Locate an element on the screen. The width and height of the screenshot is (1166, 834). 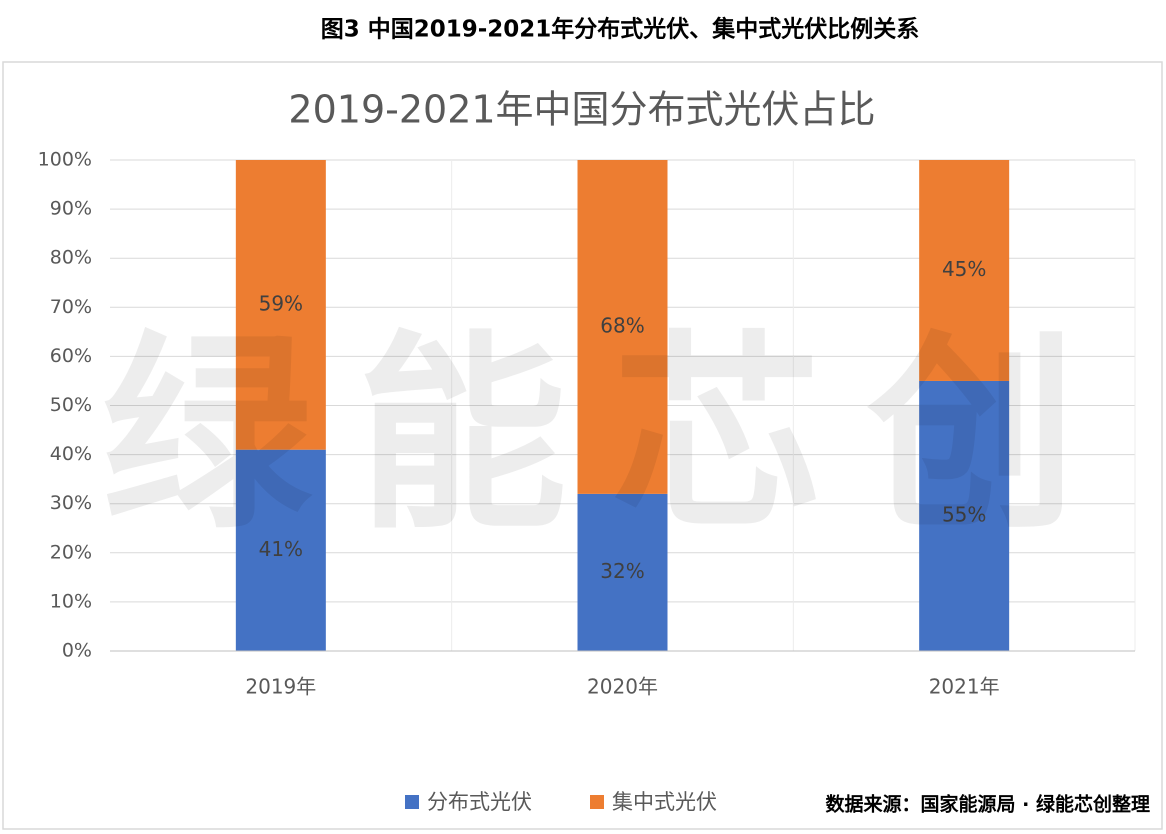
value-label: 45% is located at coordinates (964, 269).